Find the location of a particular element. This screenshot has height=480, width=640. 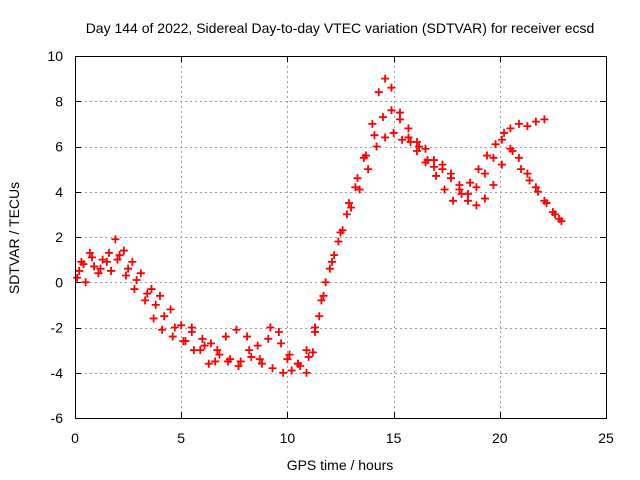

x-tick-label: 20 is located at coordinates (500, 438).